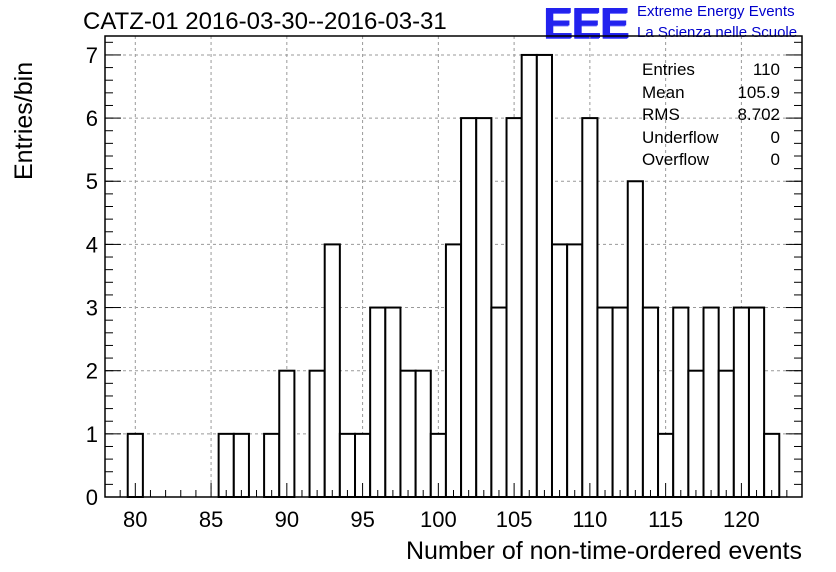 The image size is (836, 572). I want to click on stats-label: Underflow, so click(680, 137).